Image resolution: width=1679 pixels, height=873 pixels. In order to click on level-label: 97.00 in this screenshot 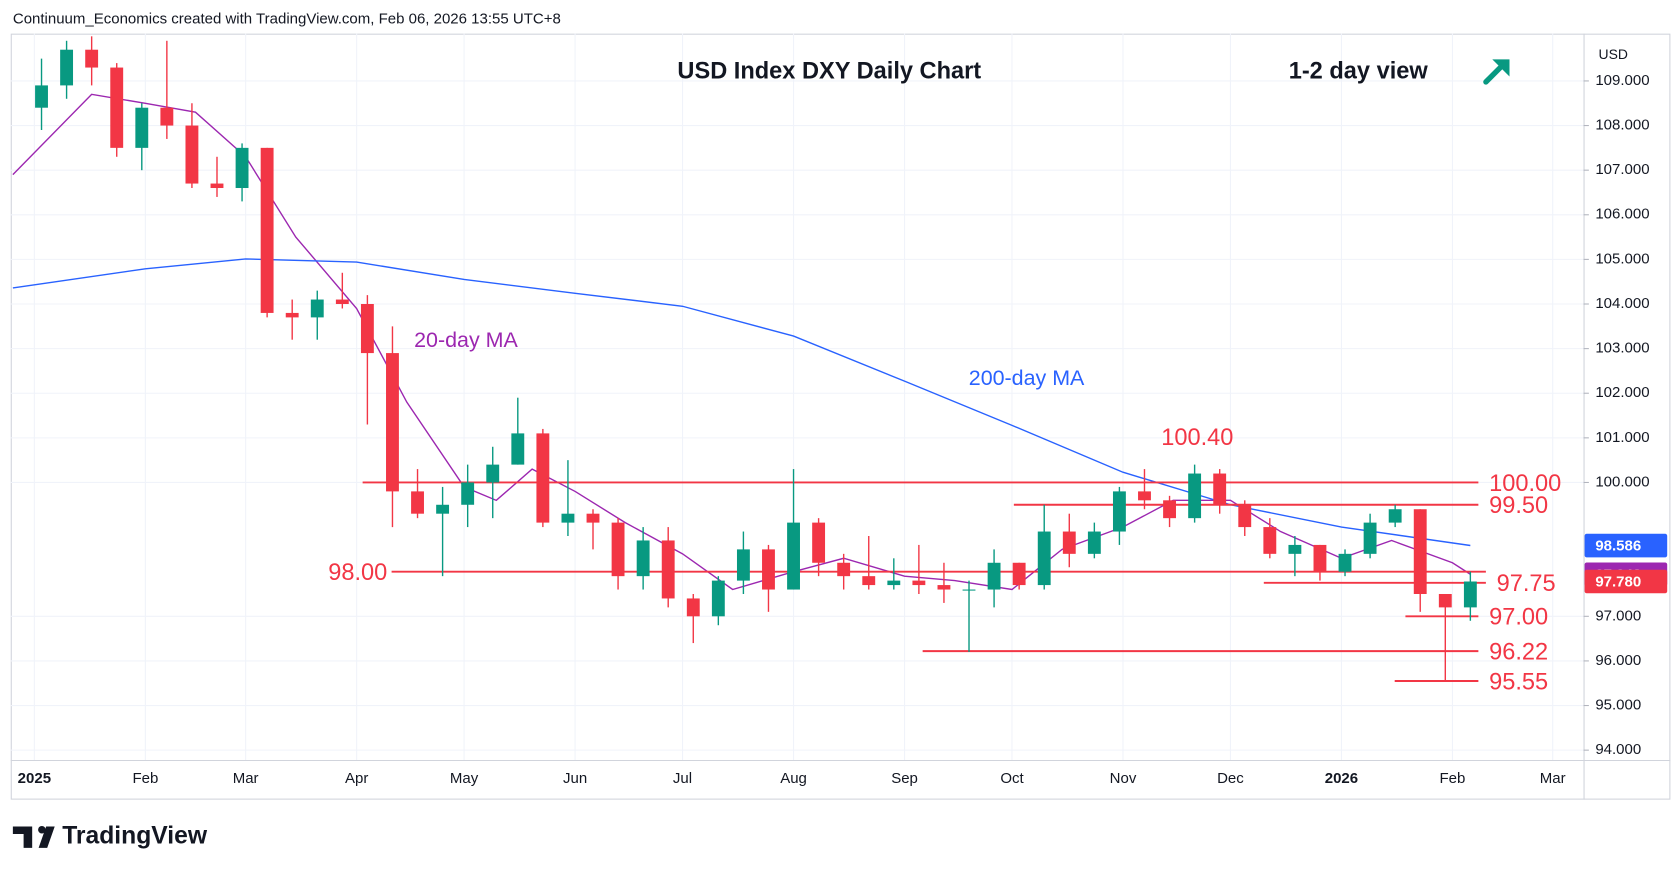, I will do `click(1518, 618)`.